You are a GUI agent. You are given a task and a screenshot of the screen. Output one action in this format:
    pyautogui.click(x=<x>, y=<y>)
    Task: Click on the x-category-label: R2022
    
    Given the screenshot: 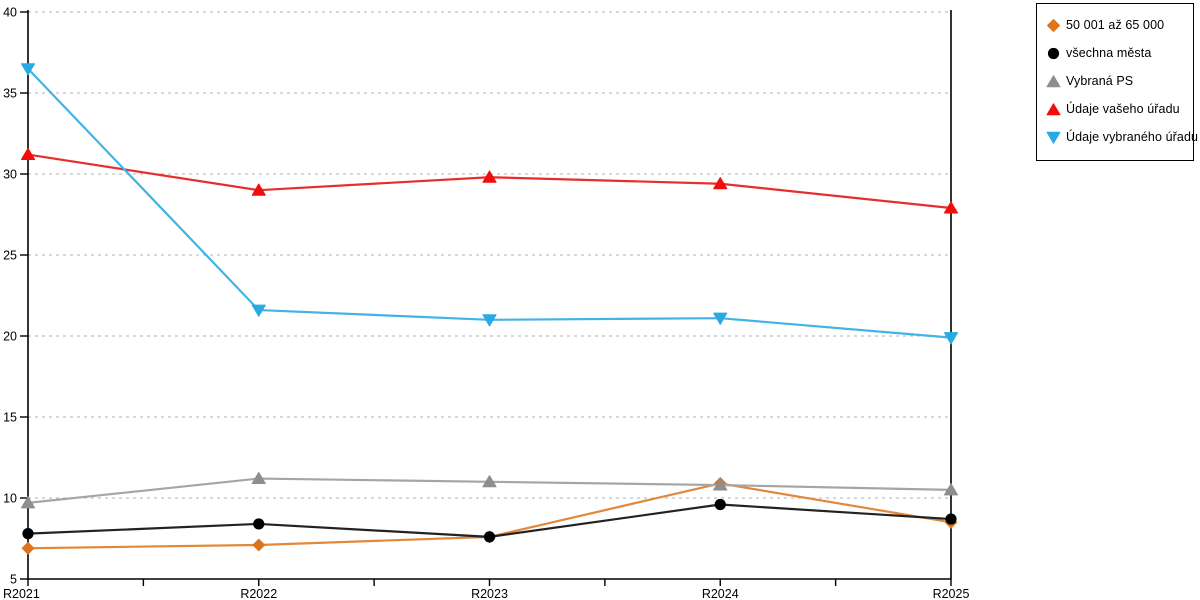 What is the action you would take?
    pyautogui.click(x=258, y=593)
    